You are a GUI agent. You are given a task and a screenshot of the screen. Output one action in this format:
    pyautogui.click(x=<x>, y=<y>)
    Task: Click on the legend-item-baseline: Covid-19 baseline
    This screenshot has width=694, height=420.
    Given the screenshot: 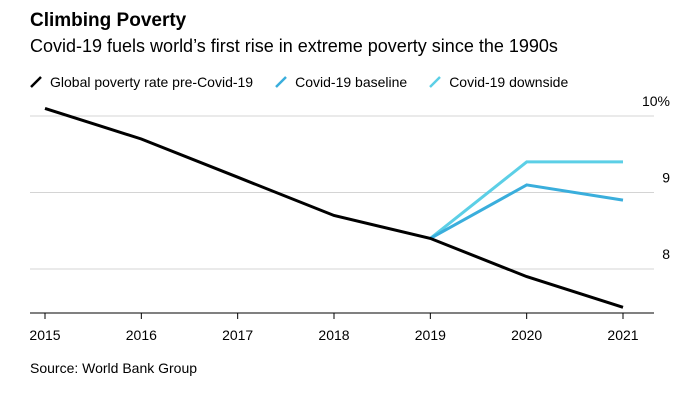 What is the action you would take?
    pyautogui.click(x=341, y=82)
    